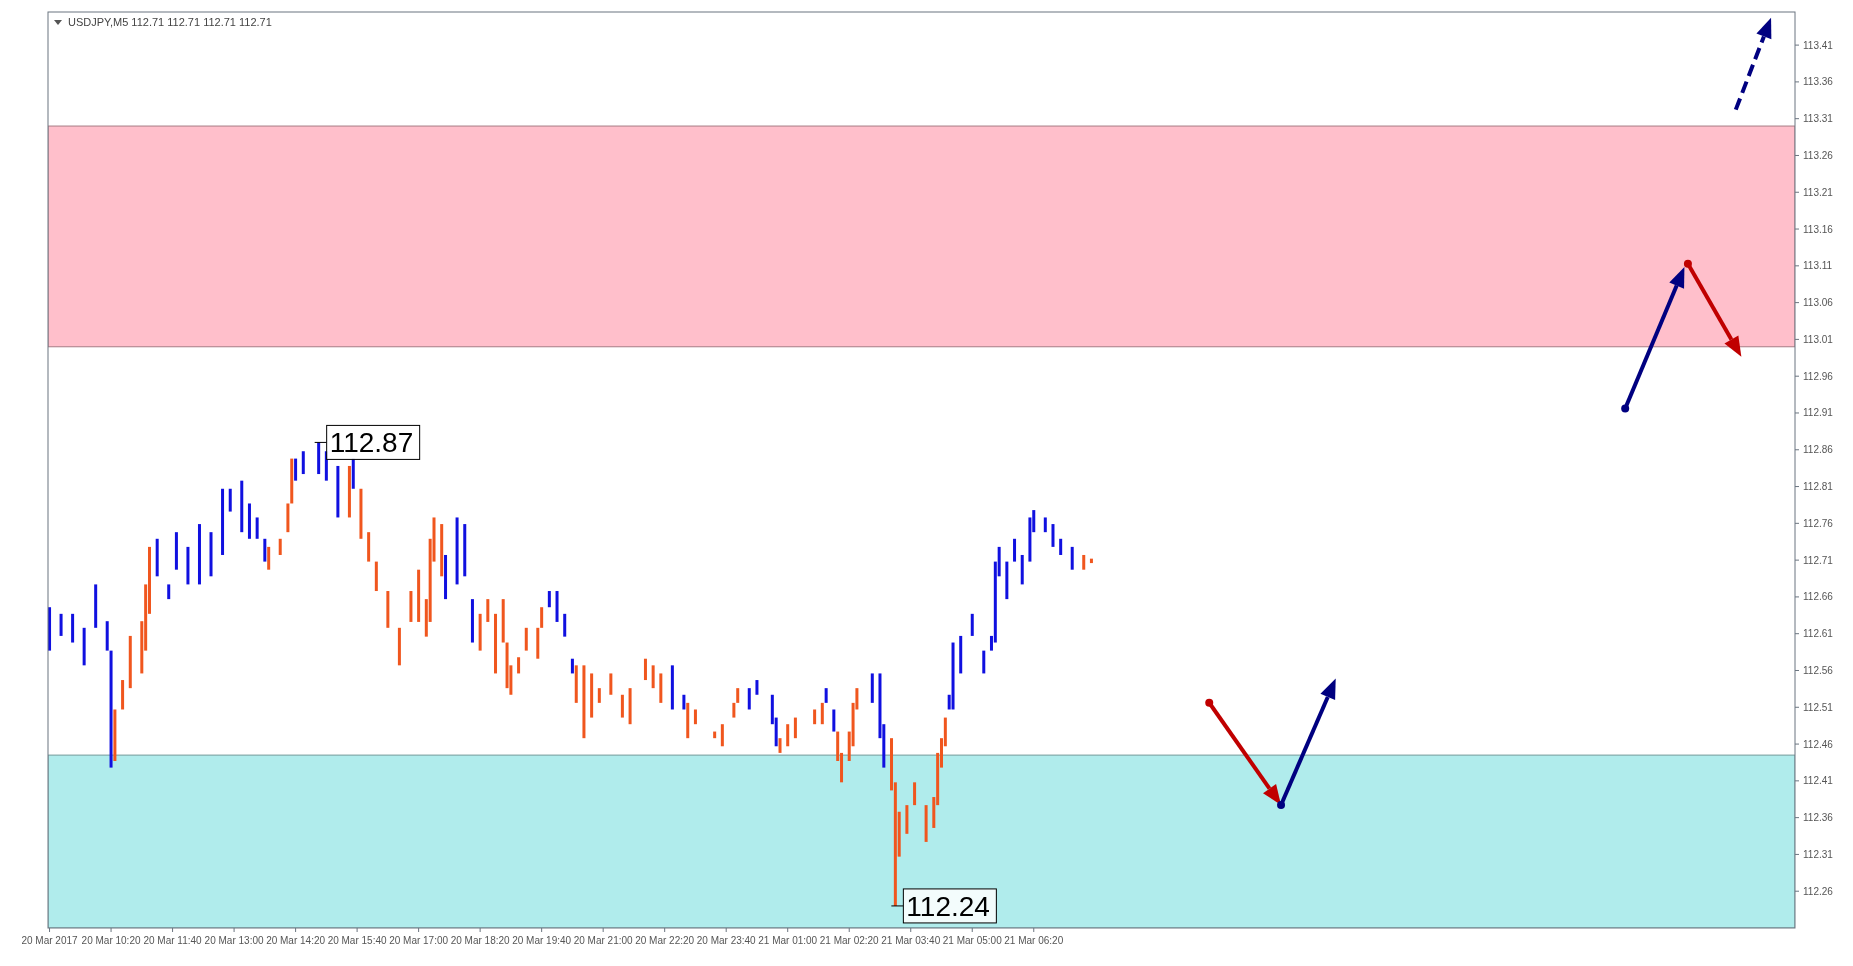 This screenshot has width=1853, height=966. Describe the element at coordinates (849, 940) in the screenshot. I see `x-tick-label: 21 Mar 02:20` at that location.